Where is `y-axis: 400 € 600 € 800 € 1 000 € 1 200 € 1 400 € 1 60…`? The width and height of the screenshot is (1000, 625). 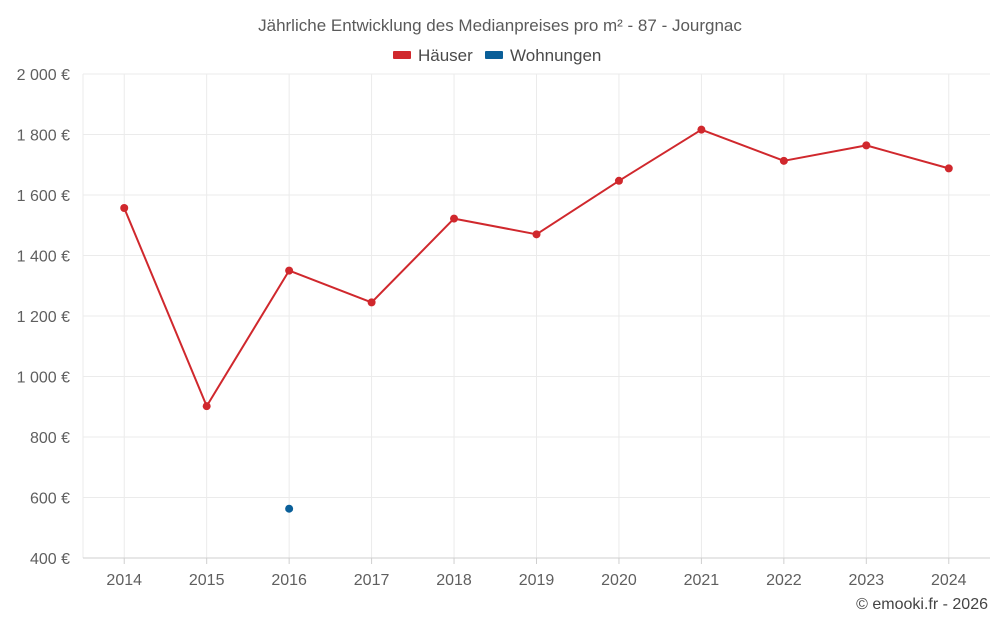 y-axis: 400 € 600 € 800 € 1 000 € 1 200 € 1 400 € 1 60… is located at coordinates (43, 317).